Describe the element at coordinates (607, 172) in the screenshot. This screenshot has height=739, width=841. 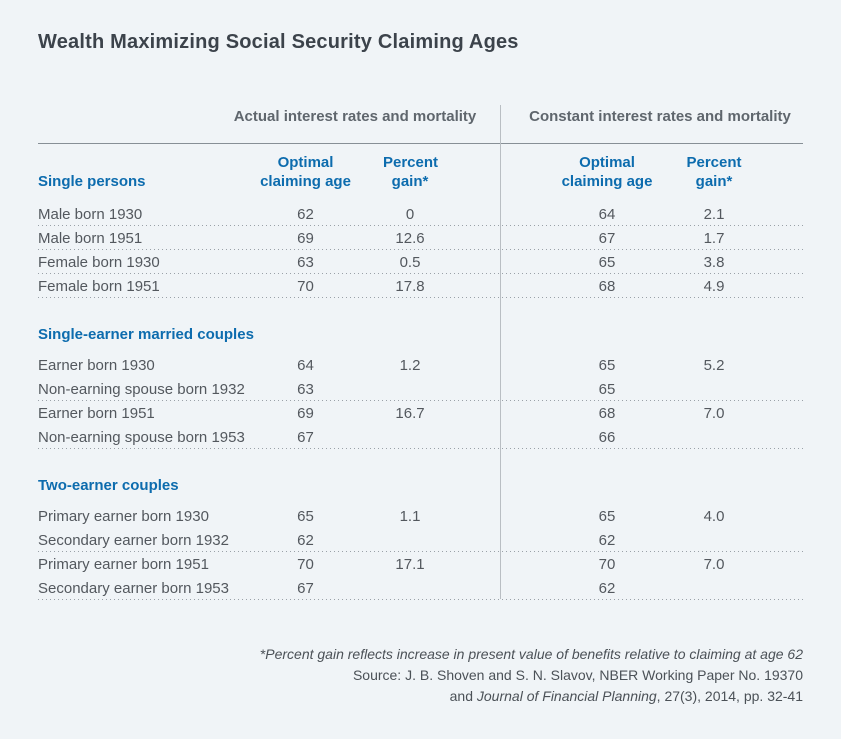
I see `column-header-constant-claiming-age: Optimal claiming age` at that location.